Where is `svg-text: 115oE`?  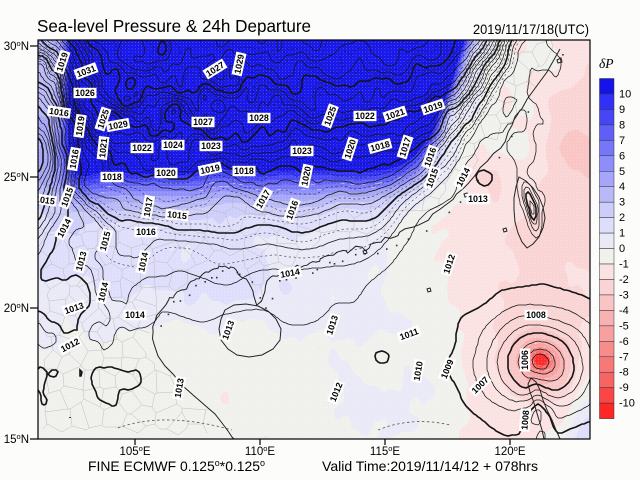 svg-text: 115oE is located at coordinates (385, 451).